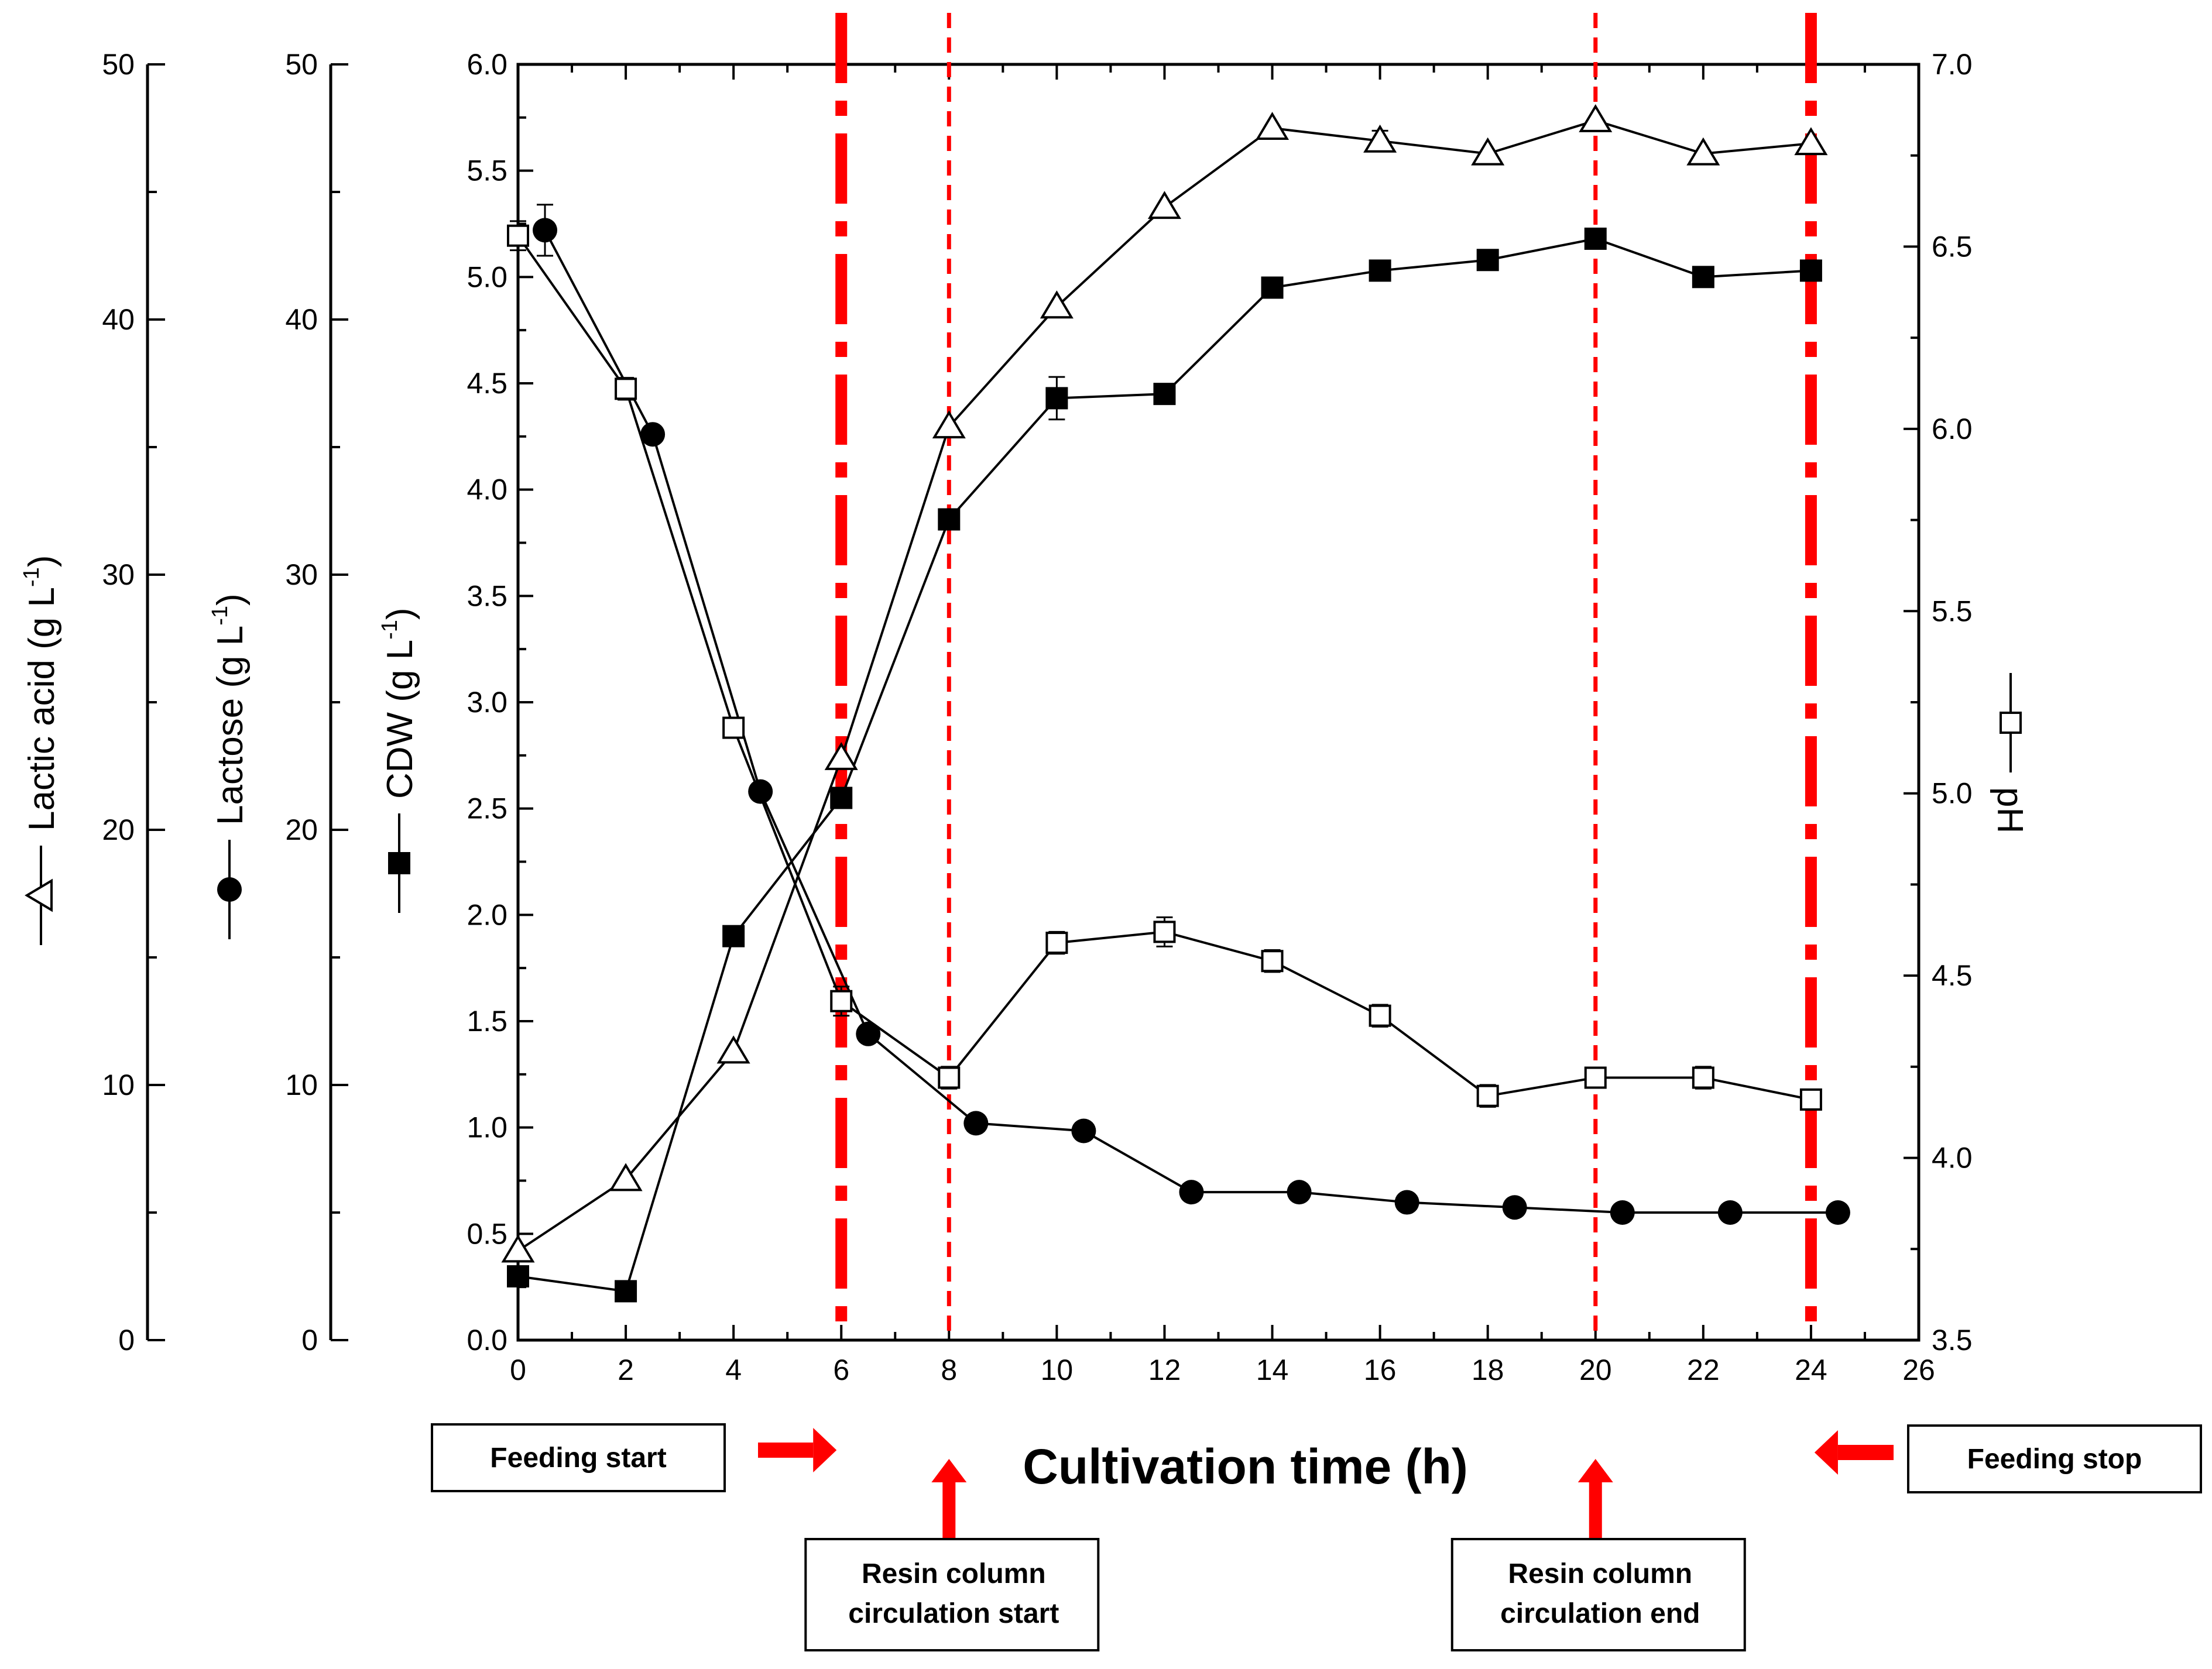 The image size is (2212, 1669). I want to click on event-1-label-line: circulation start, so click(953, 1613).